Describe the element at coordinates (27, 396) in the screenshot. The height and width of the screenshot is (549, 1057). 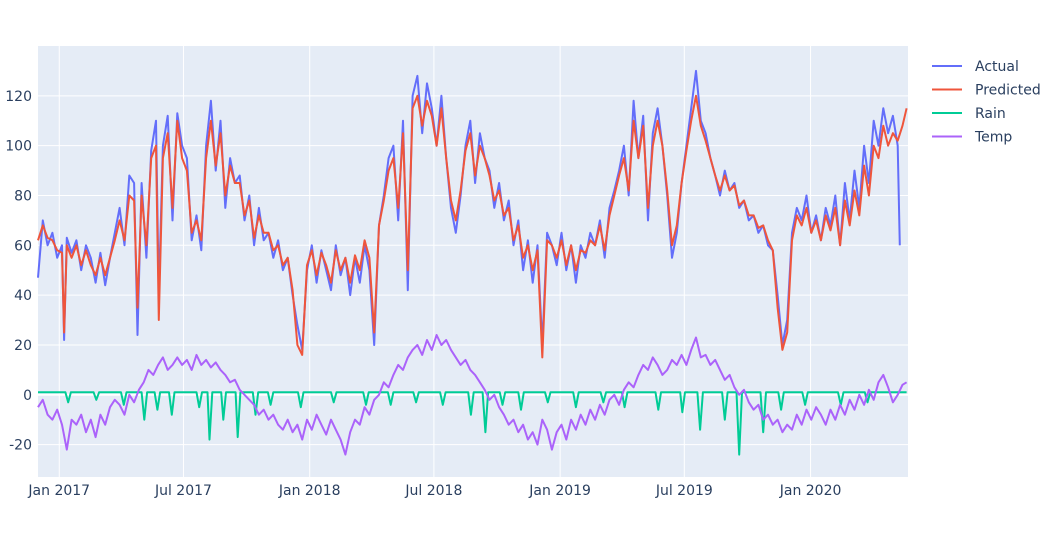
I see `y-tick-label: 0` at that location.